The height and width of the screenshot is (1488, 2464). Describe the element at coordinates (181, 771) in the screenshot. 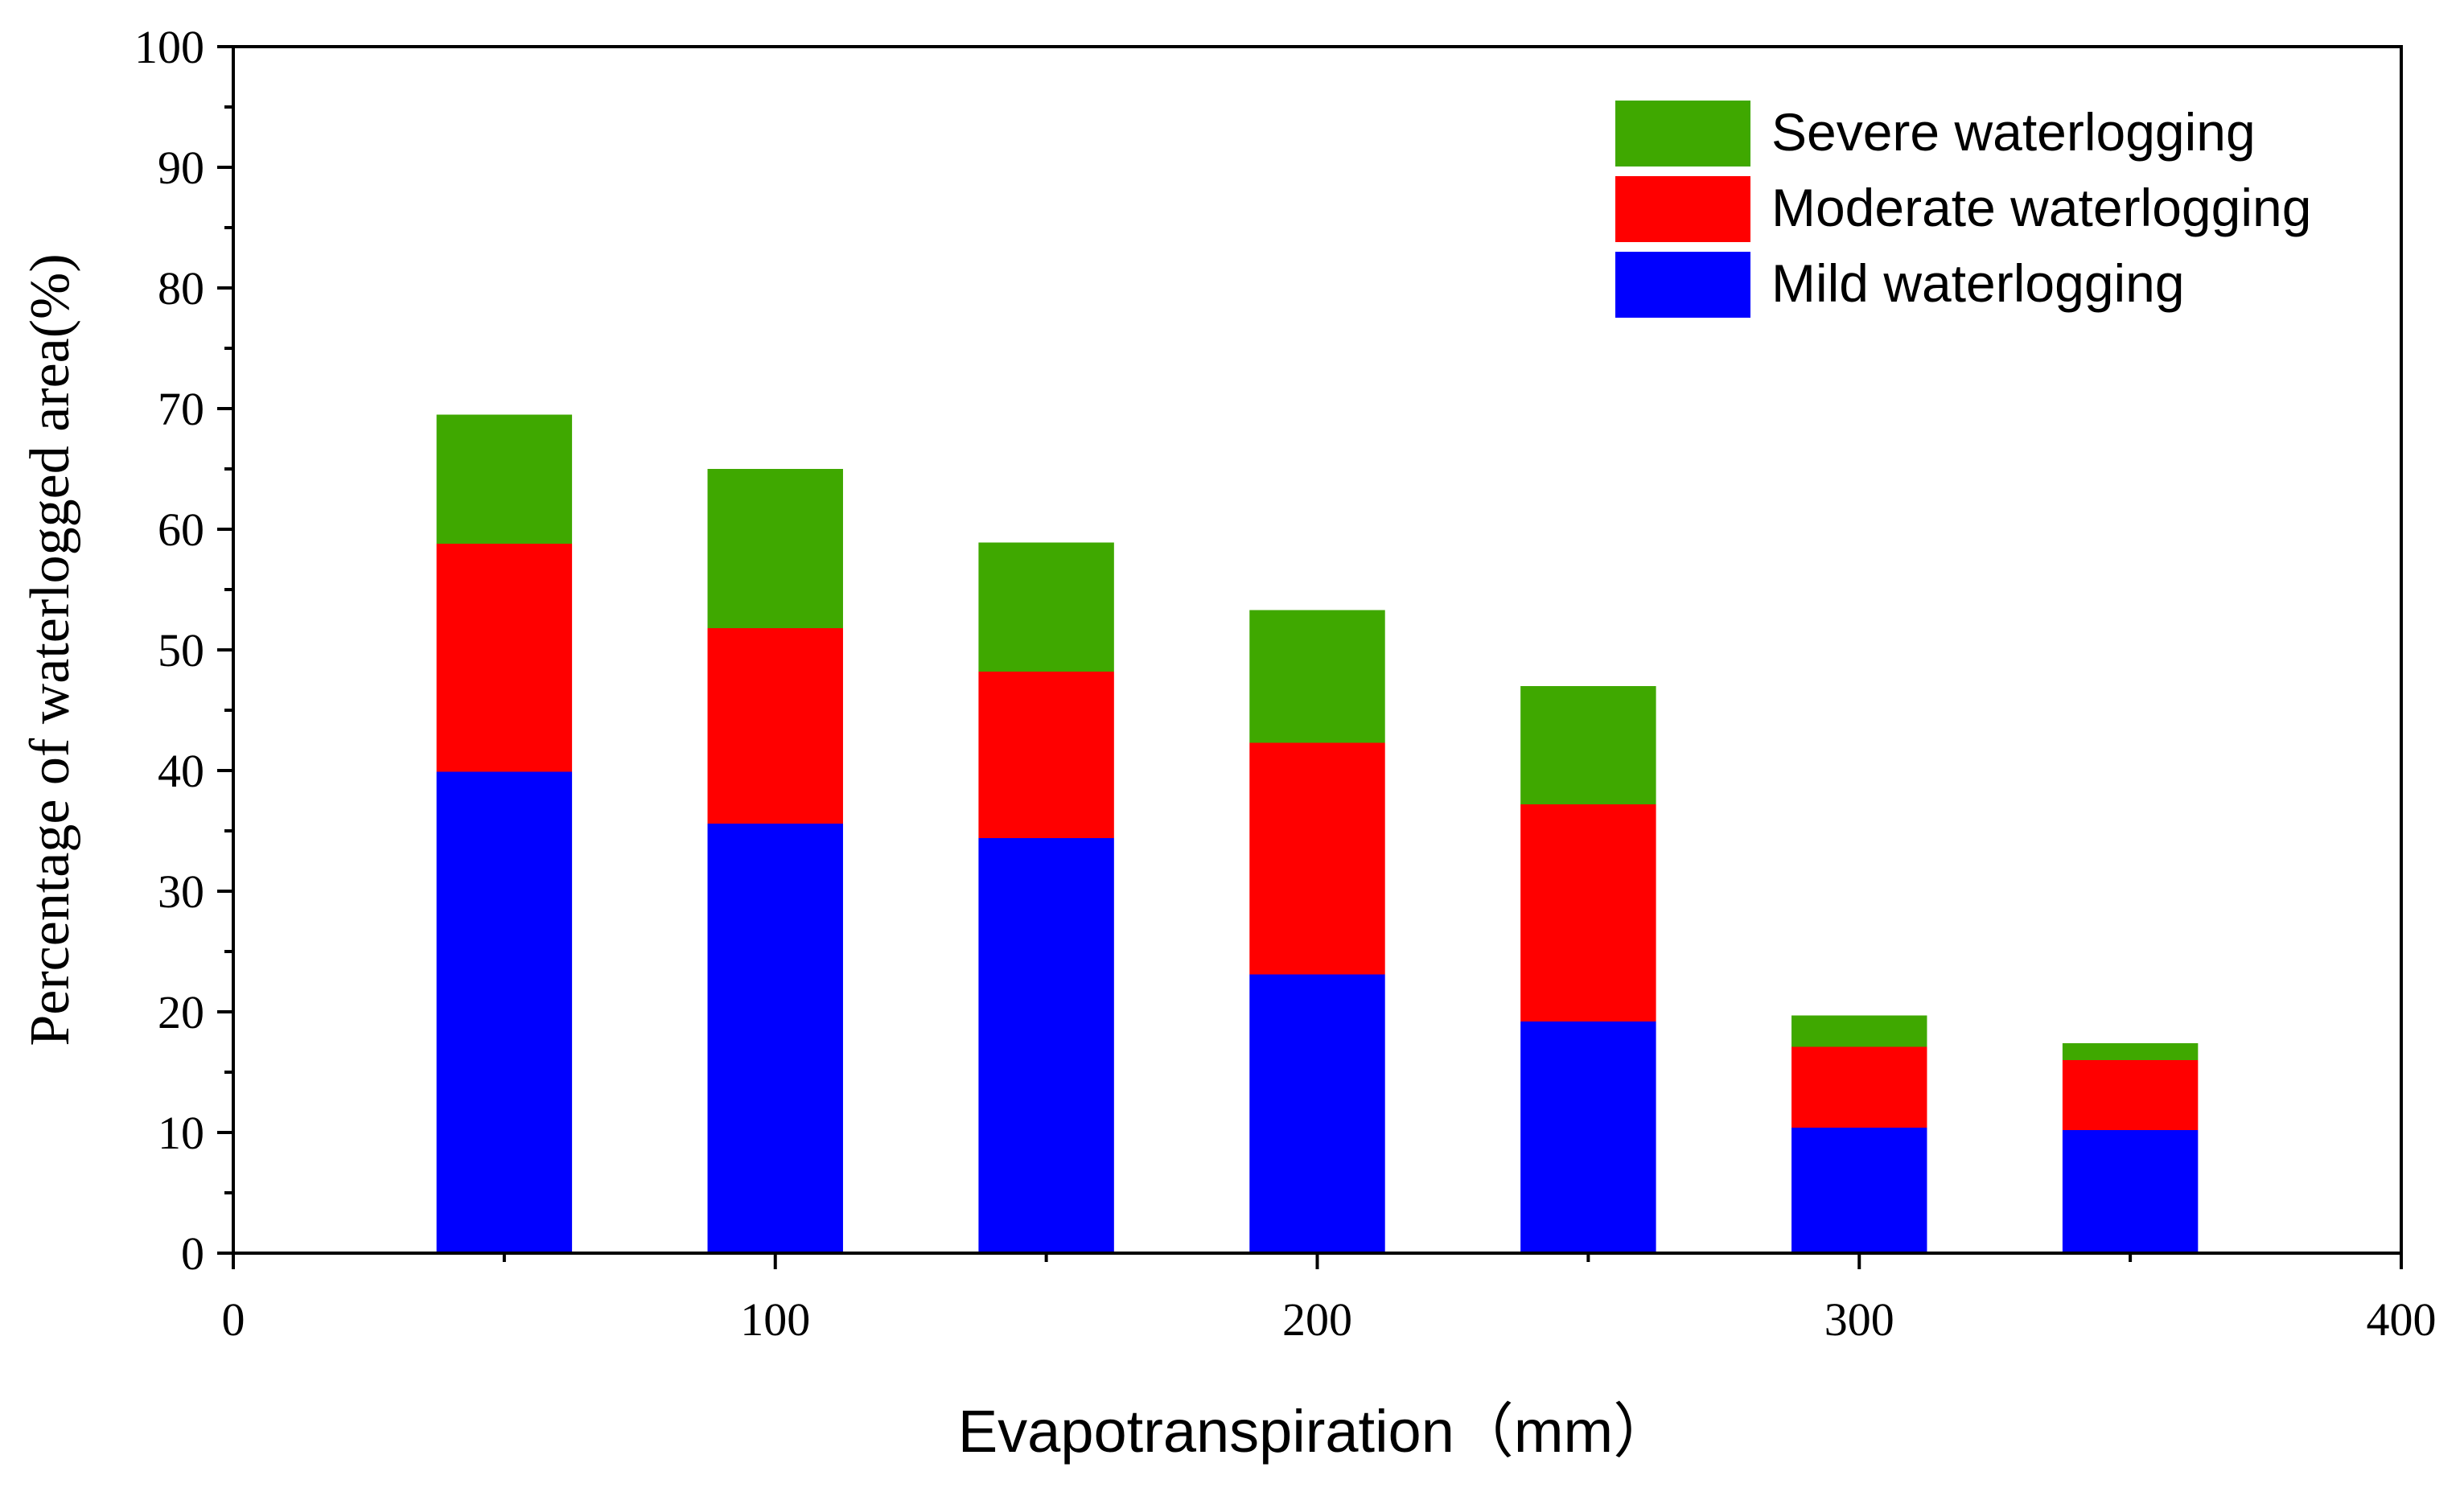

I see `y-tick-label-40: 40` at that location.